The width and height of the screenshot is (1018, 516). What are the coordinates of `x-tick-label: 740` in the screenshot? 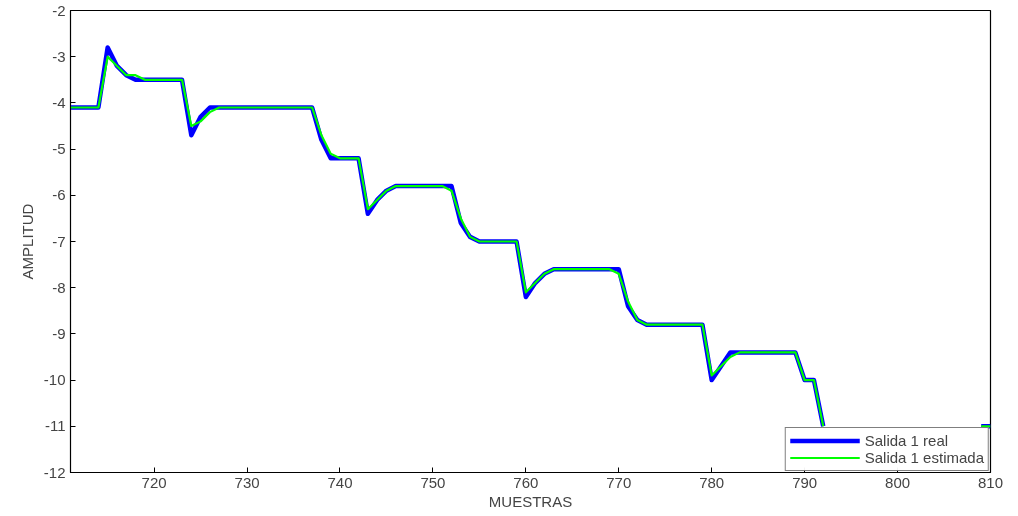 It's located at (340, 482).